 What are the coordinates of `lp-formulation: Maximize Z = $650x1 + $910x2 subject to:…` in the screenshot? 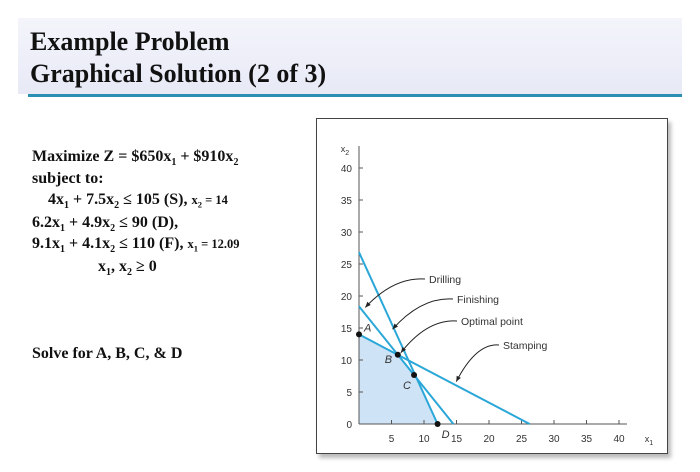 It's located at (135, 211).